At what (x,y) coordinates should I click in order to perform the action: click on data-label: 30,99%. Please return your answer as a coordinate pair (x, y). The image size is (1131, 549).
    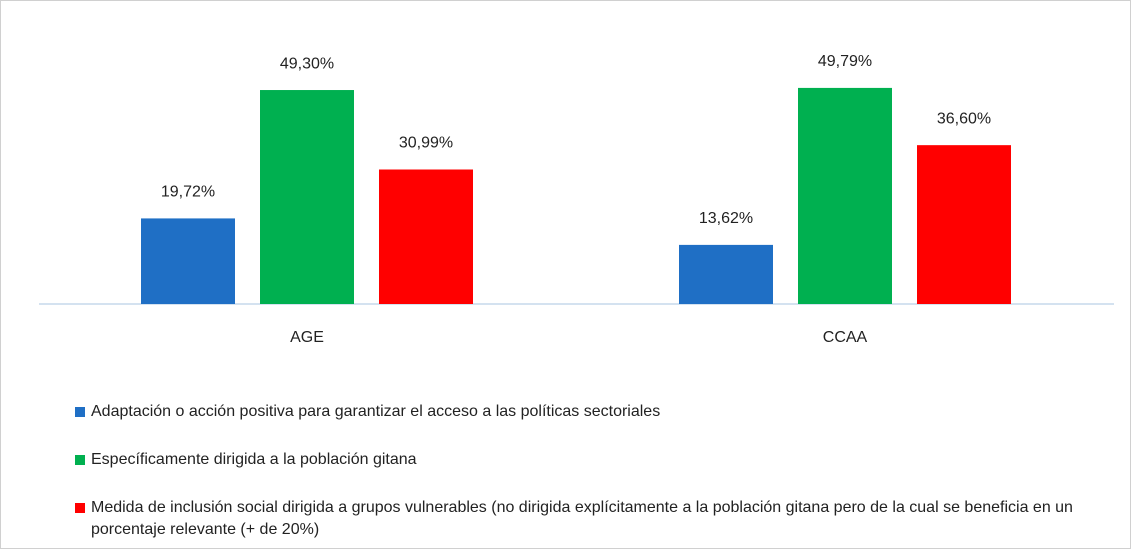
    Looking at the image, I should click on (426, 143).